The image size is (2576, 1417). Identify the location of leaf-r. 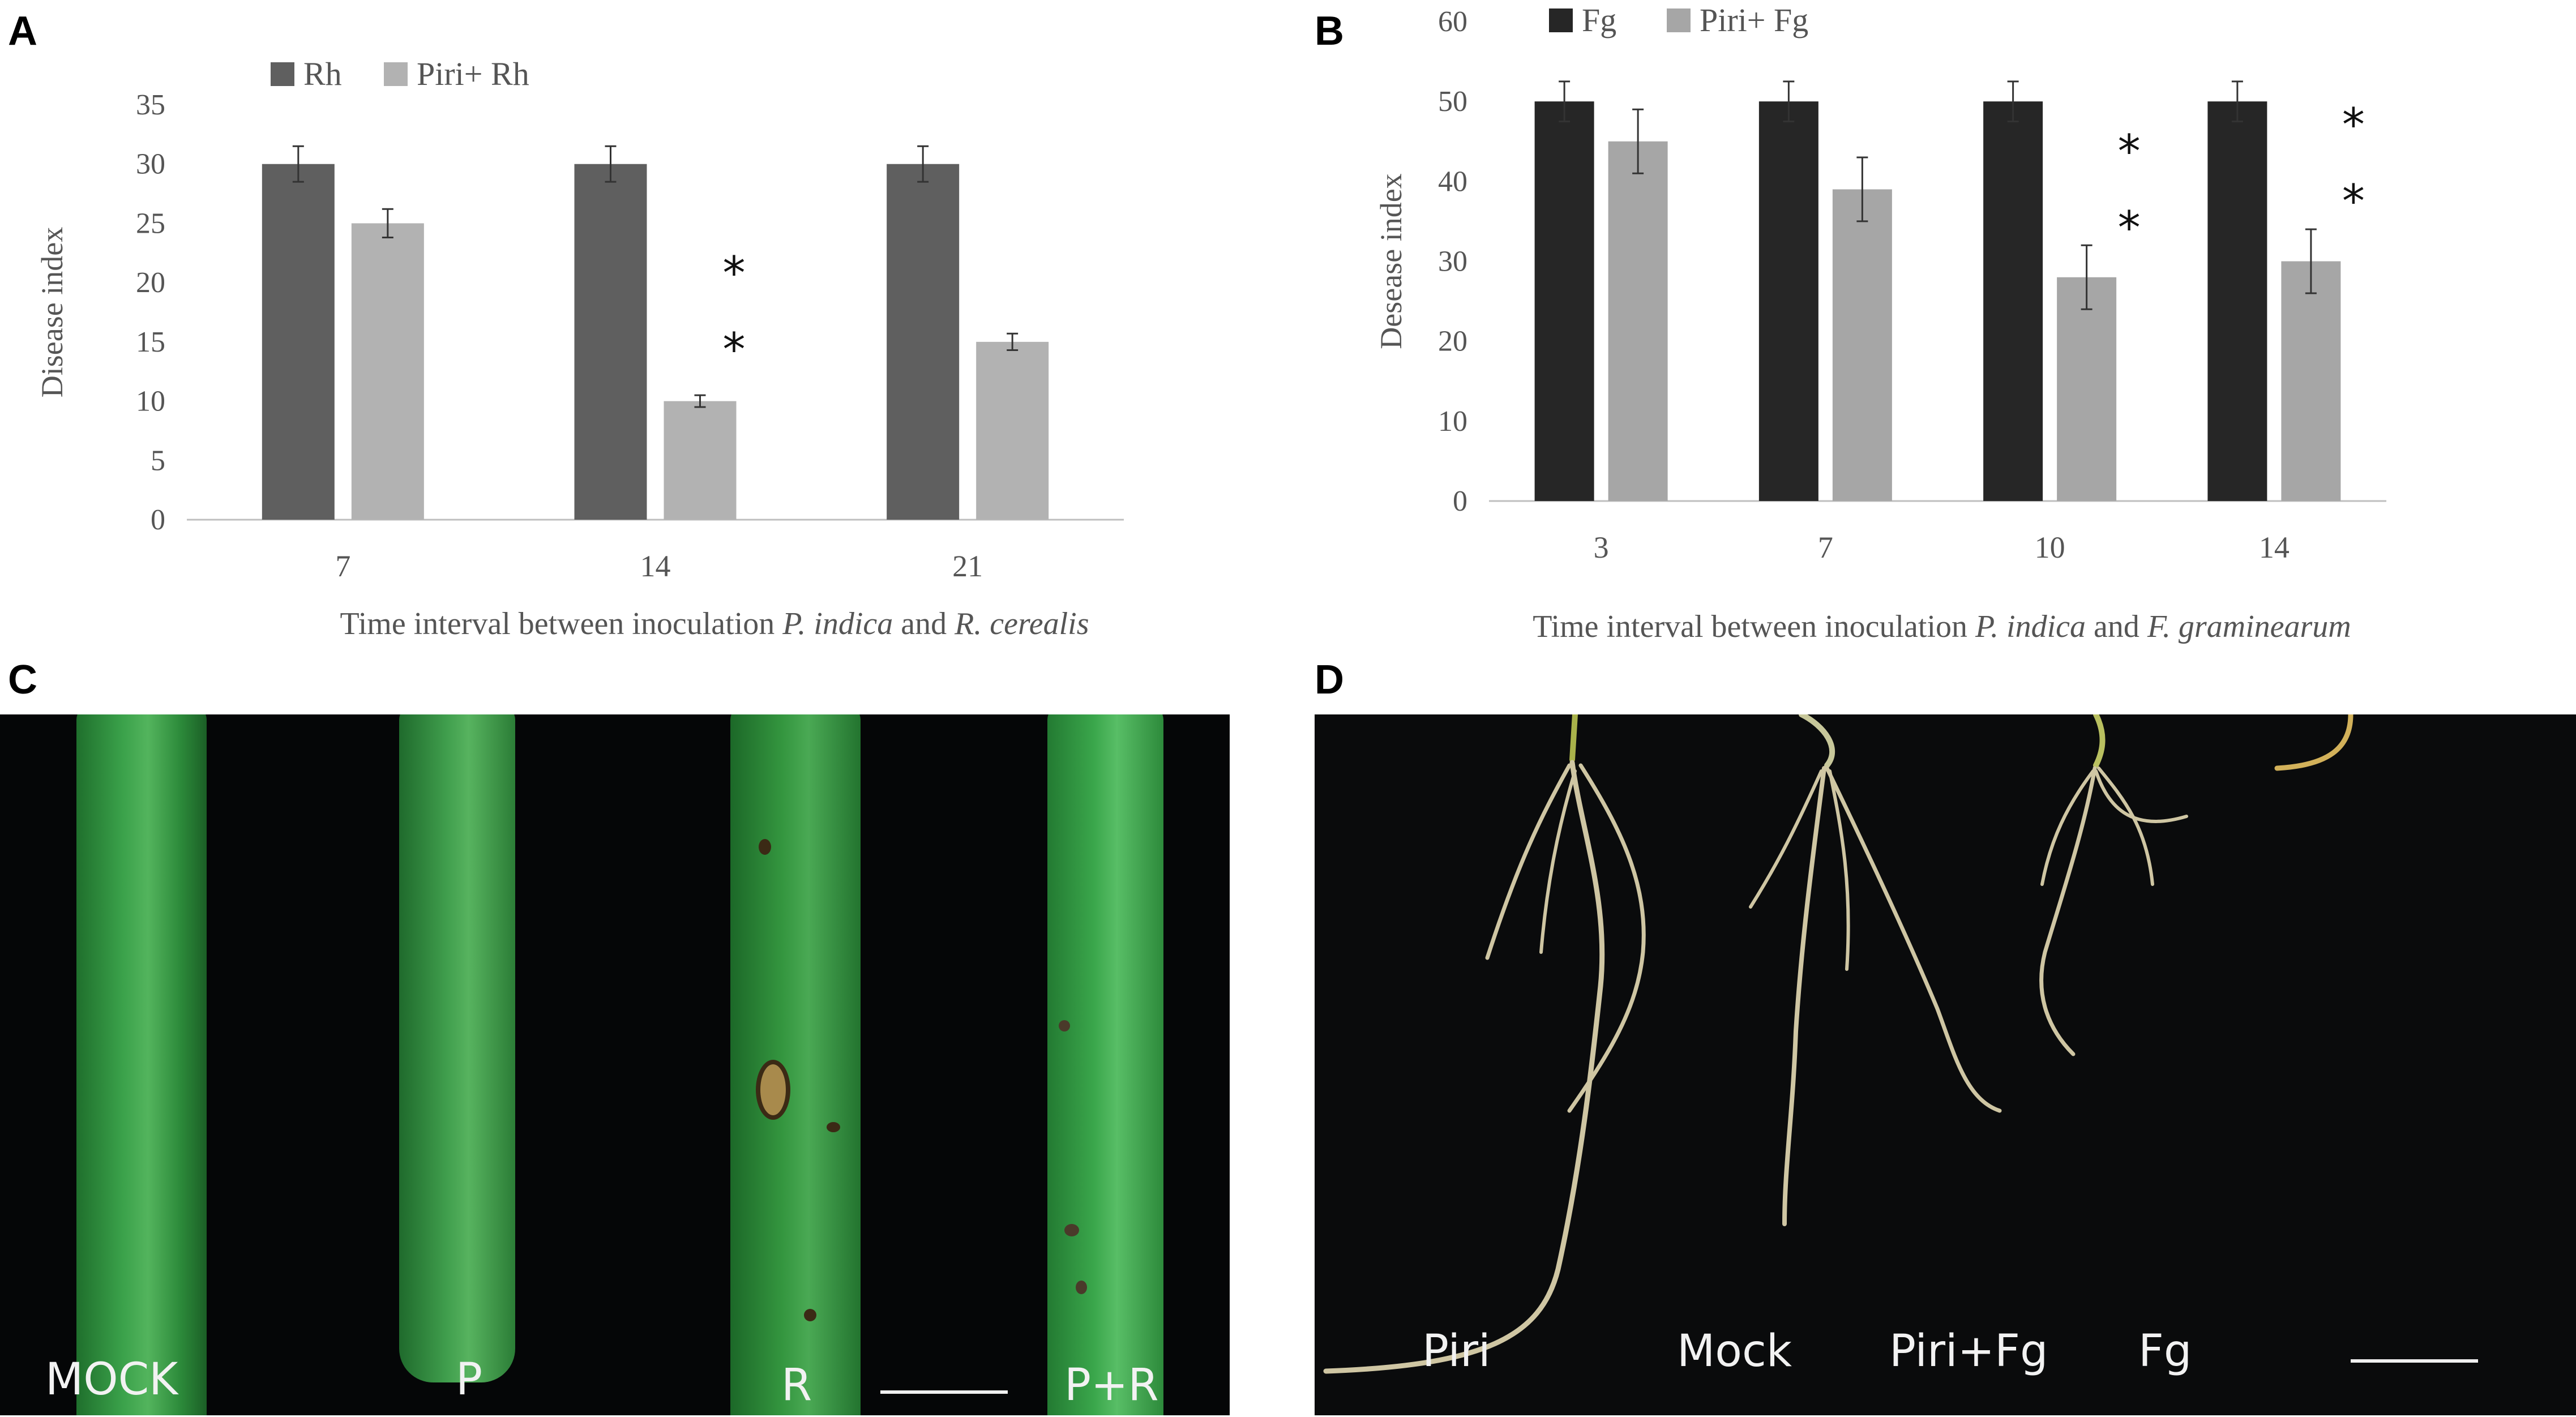
(795, 1064).